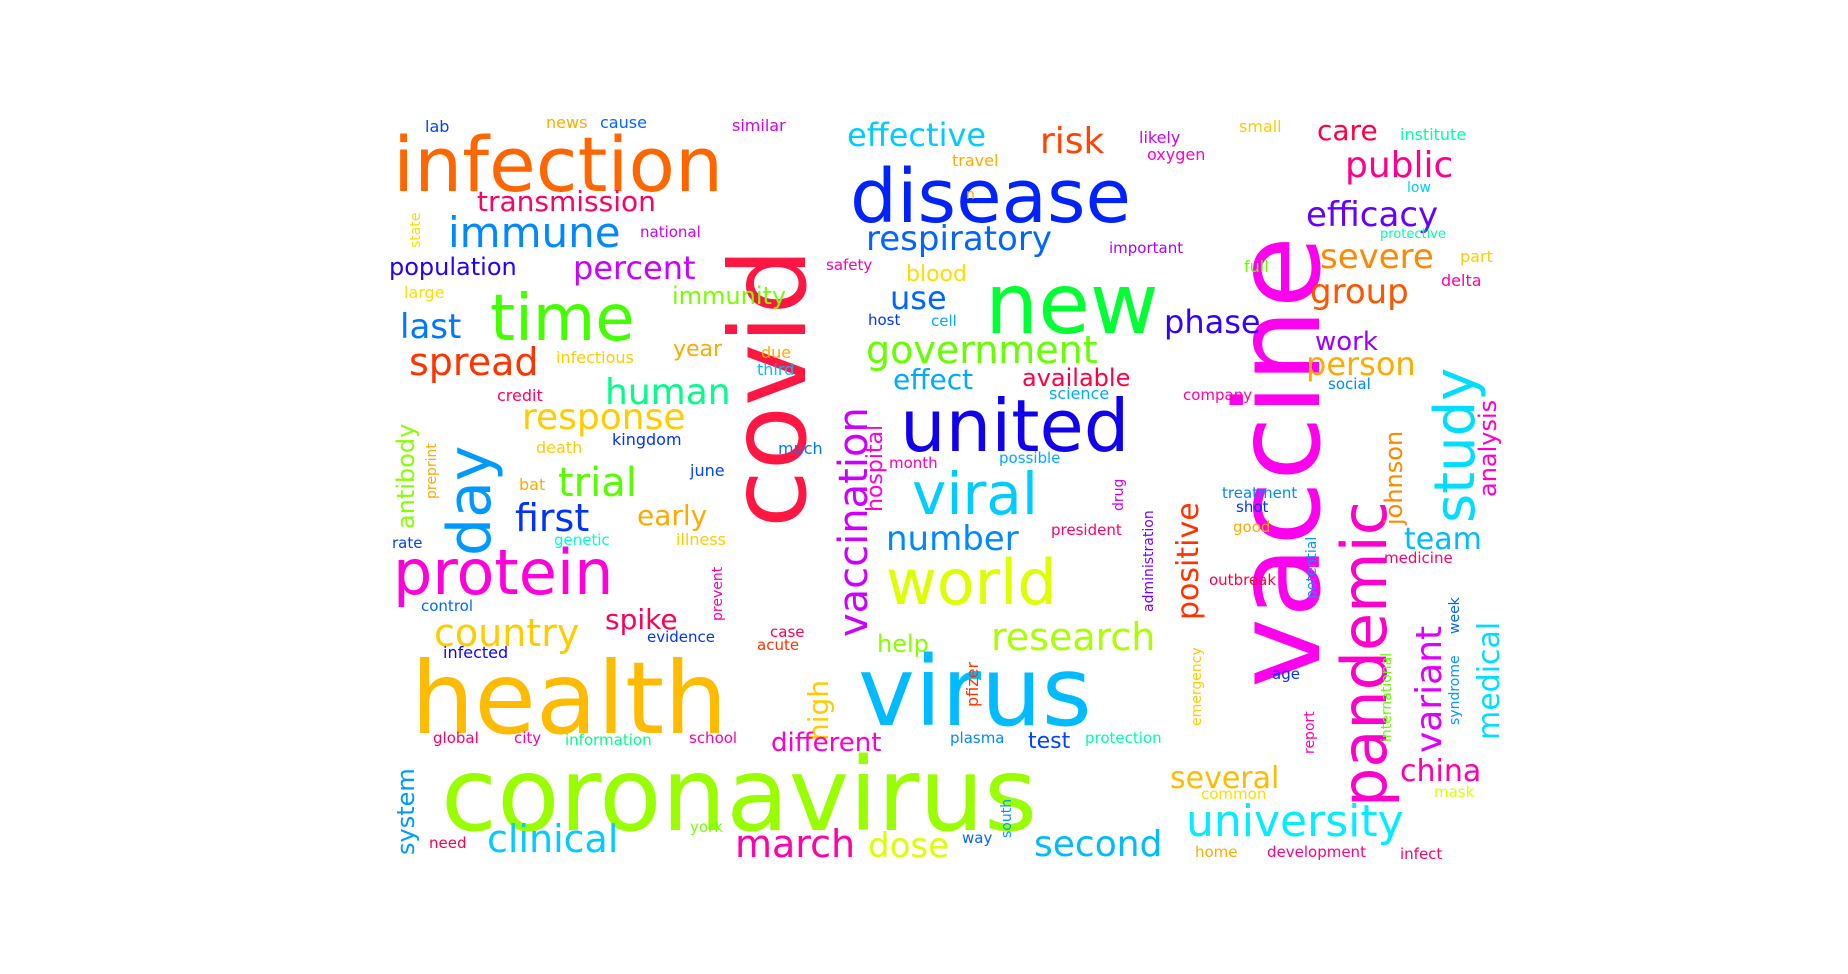  I want to click on word-travel: travel, so click(975, 160).